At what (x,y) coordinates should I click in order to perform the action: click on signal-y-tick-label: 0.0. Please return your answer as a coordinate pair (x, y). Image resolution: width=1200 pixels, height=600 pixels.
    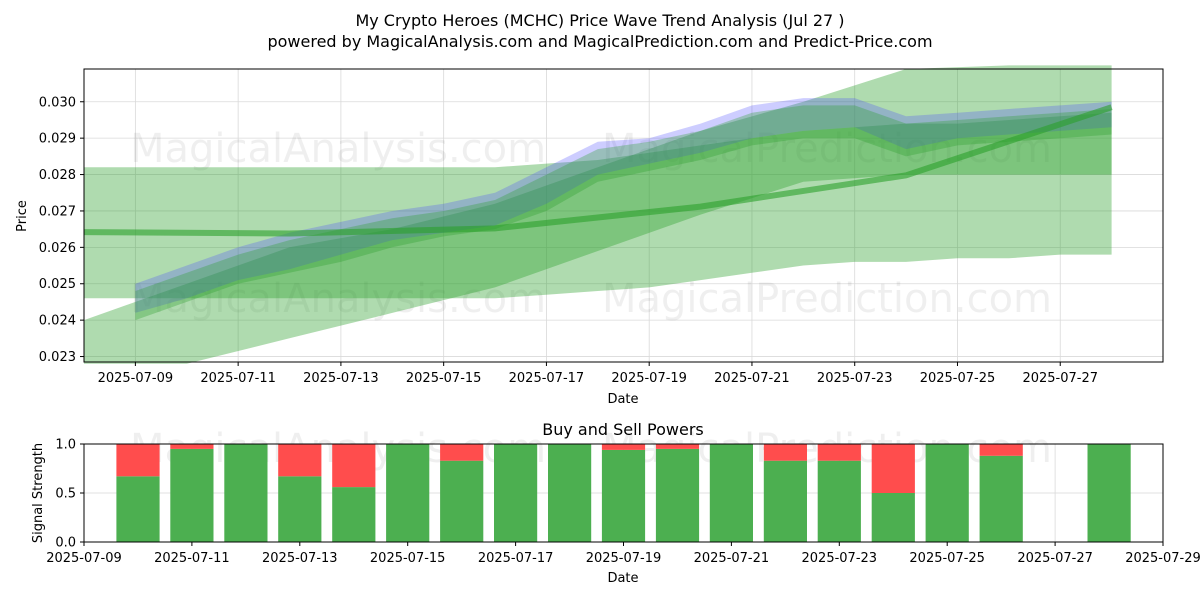
    Looking at the image, I should click on (65, 543).